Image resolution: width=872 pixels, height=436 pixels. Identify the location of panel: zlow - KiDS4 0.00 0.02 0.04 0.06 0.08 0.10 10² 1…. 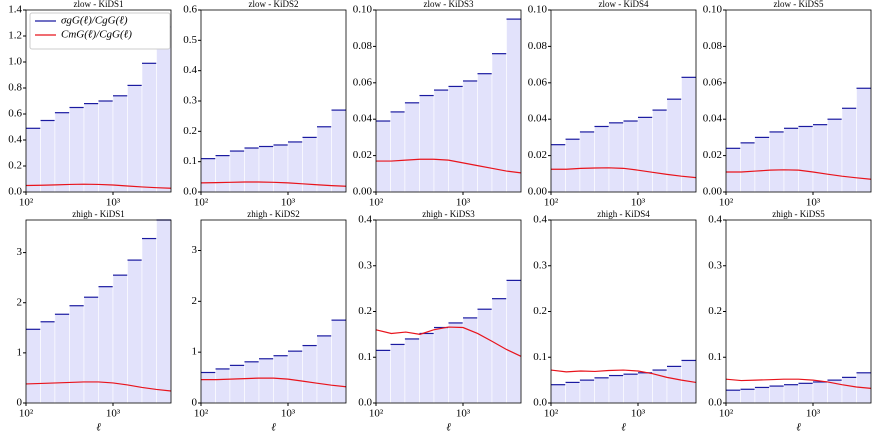
(612, 104).